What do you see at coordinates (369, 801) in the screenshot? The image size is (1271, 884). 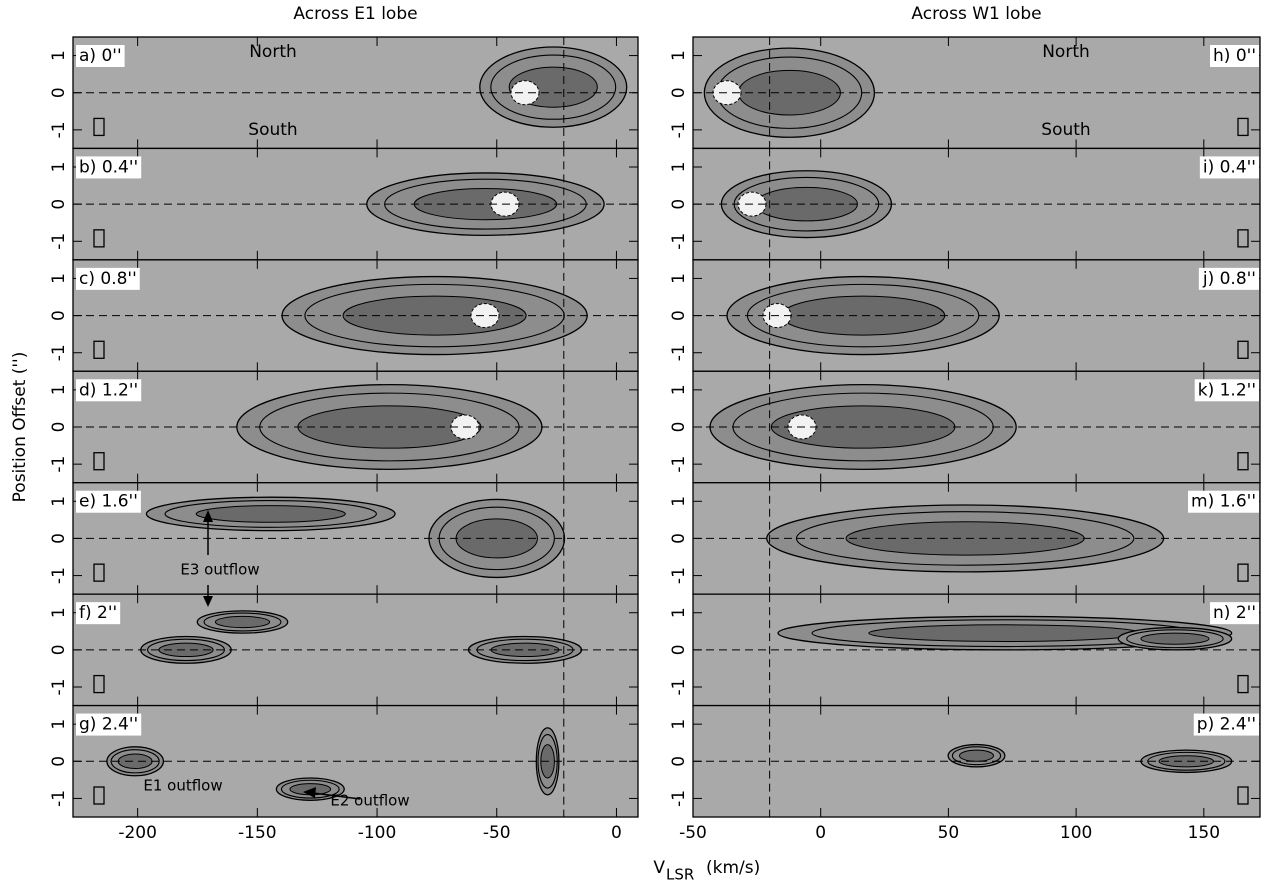 I see `annotation: E2 outflow` at bounding box center [369, 801].